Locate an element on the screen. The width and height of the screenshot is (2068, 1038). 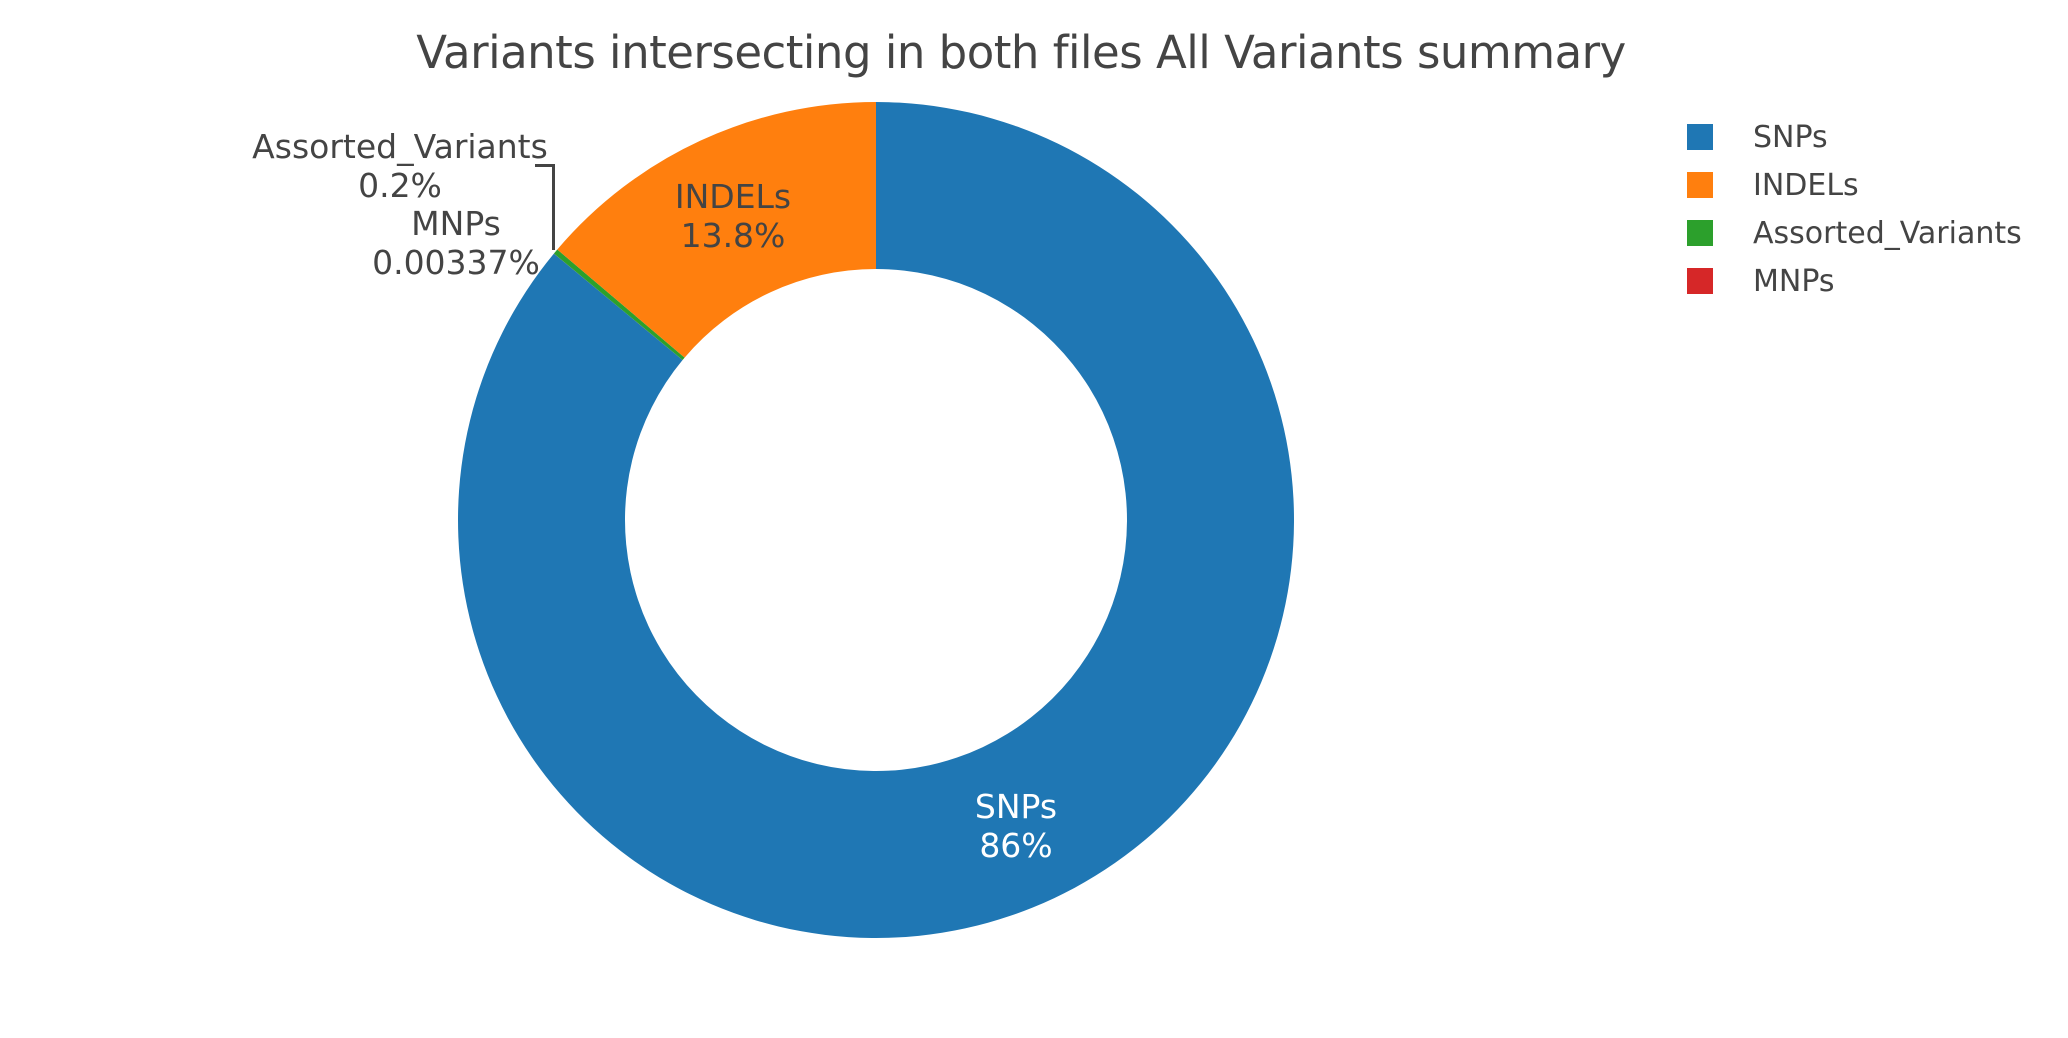
pie-slice-indels is located at coordinates (716, 230).